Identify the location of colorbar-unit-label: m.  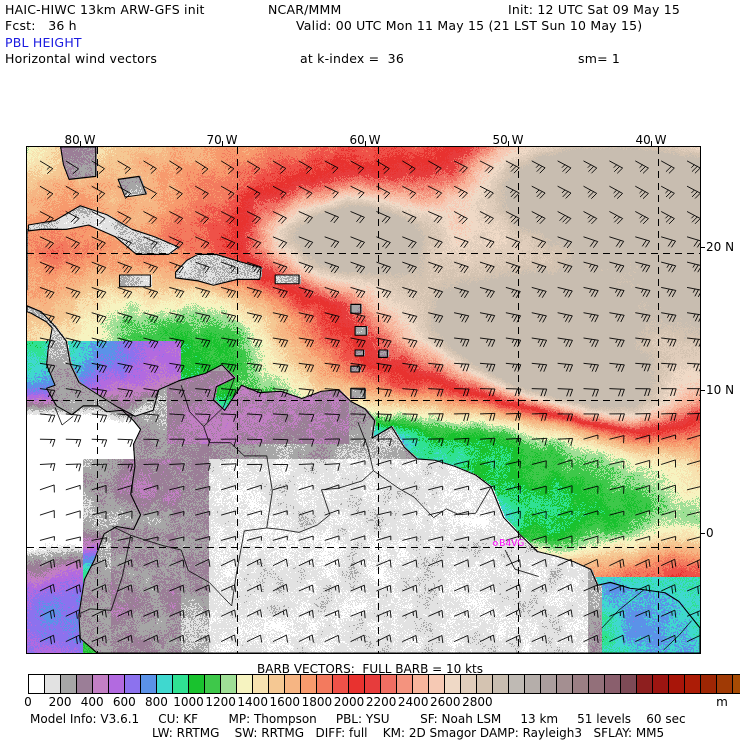
(722, 702).